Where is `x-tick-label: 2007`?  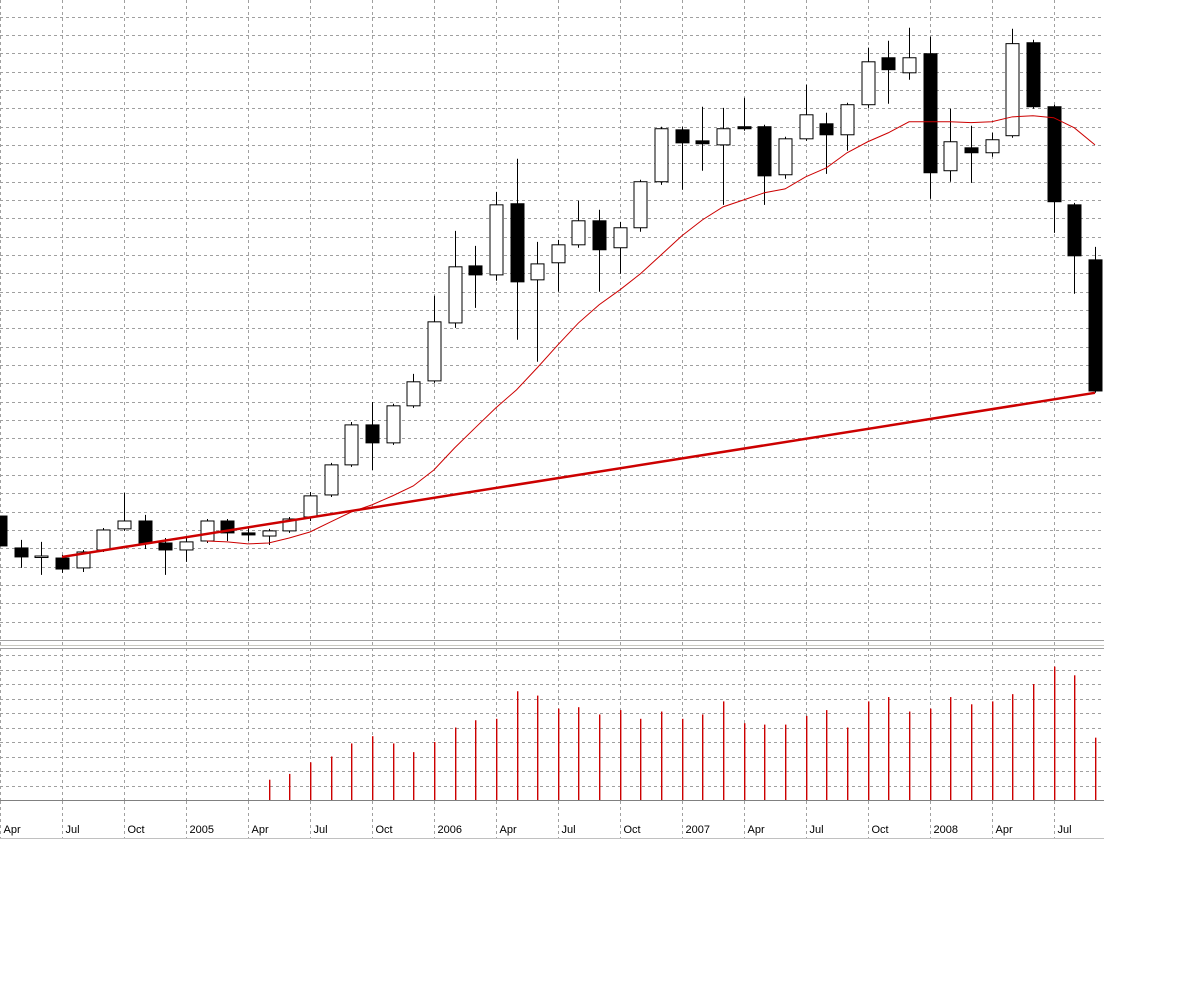
x-tick-label: 2007 is located at coordinates (698, 830).